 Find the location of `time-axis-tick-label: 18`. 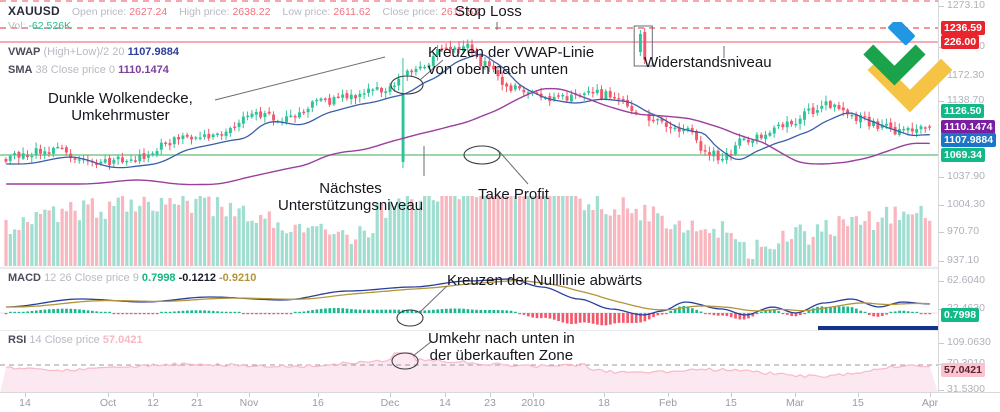

time-axis-tick-label: 18 is located at coordinates (604, 403).